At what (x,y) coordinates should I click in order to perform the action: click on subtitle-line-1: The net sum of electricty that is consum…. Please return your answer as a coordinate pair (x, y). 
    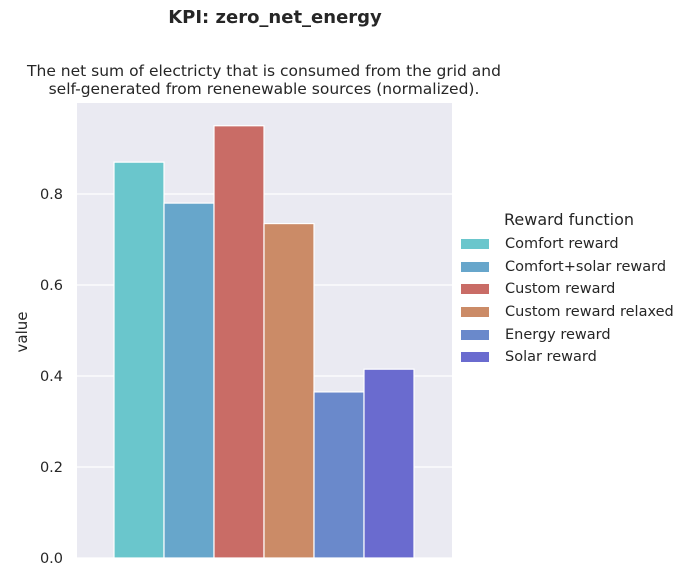
    Looking at the image, I should click on (264, 71).